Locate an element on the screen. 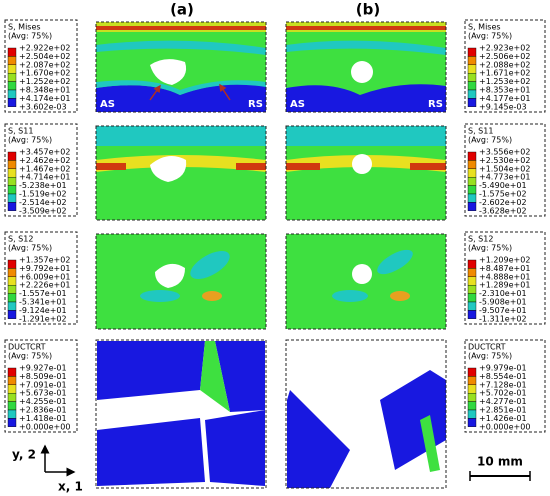 The height and width of the screenshot is (496, 550). legend-value: -9.124e+01 is located at coordinates (43, 310).